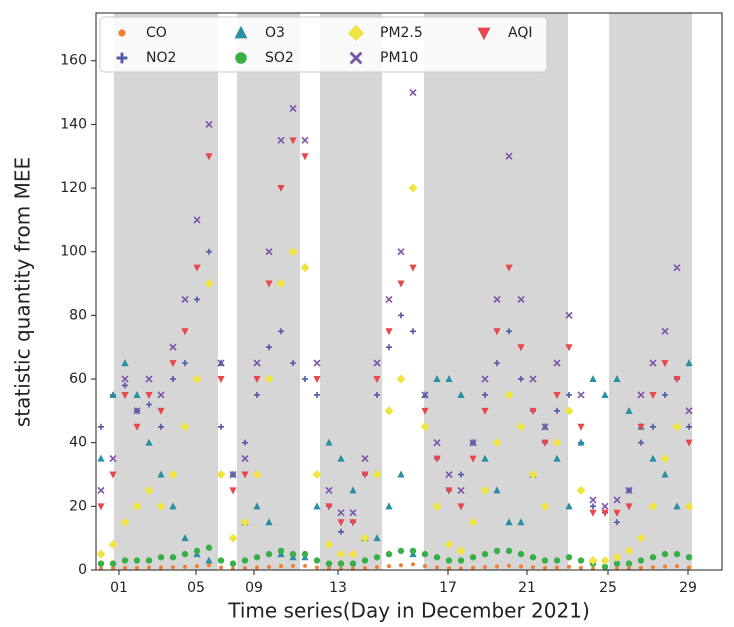 The image size is (734, 627). What do you see at coordinates (268, 291) in the screenshot?
I see `shaded-span` at bounding box center [268, 291].